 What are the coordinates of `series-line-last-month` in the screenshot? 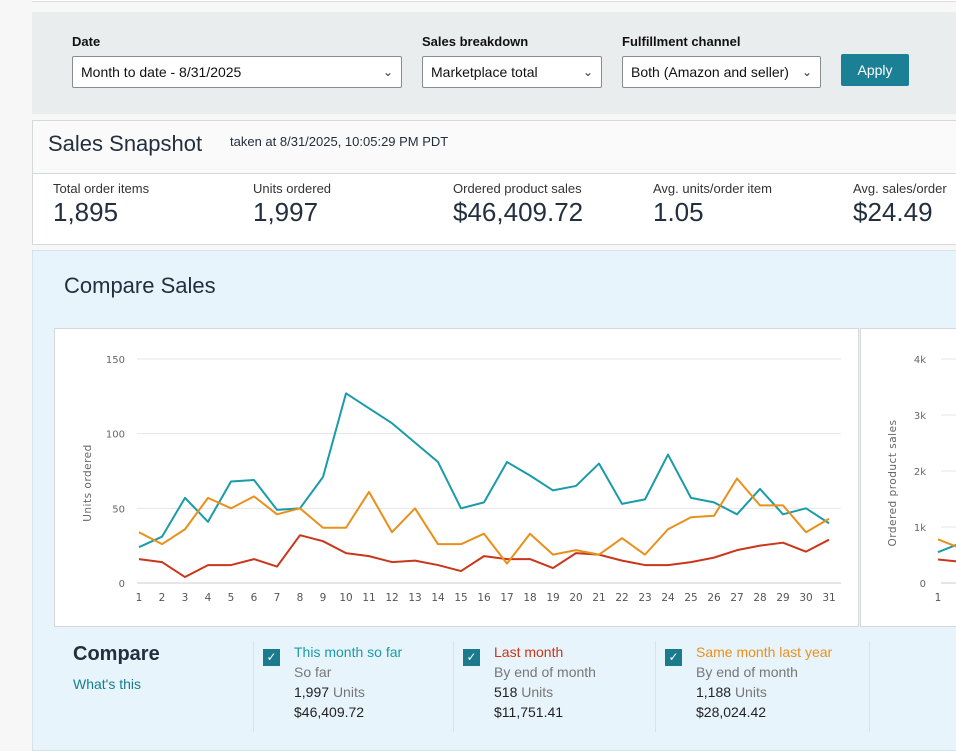 It's located at (484, 556).